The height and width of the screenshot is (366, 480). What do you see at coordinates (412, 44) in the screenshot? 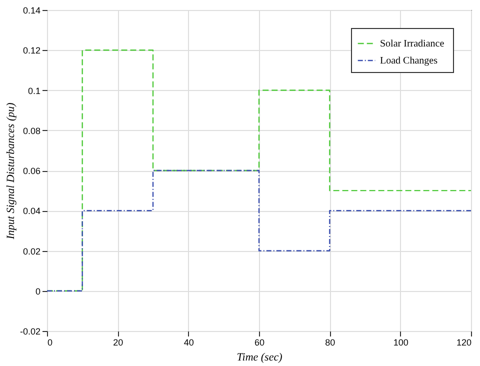
I see `legend-label: Solar Irradiance` at bounding box center [412, 44].